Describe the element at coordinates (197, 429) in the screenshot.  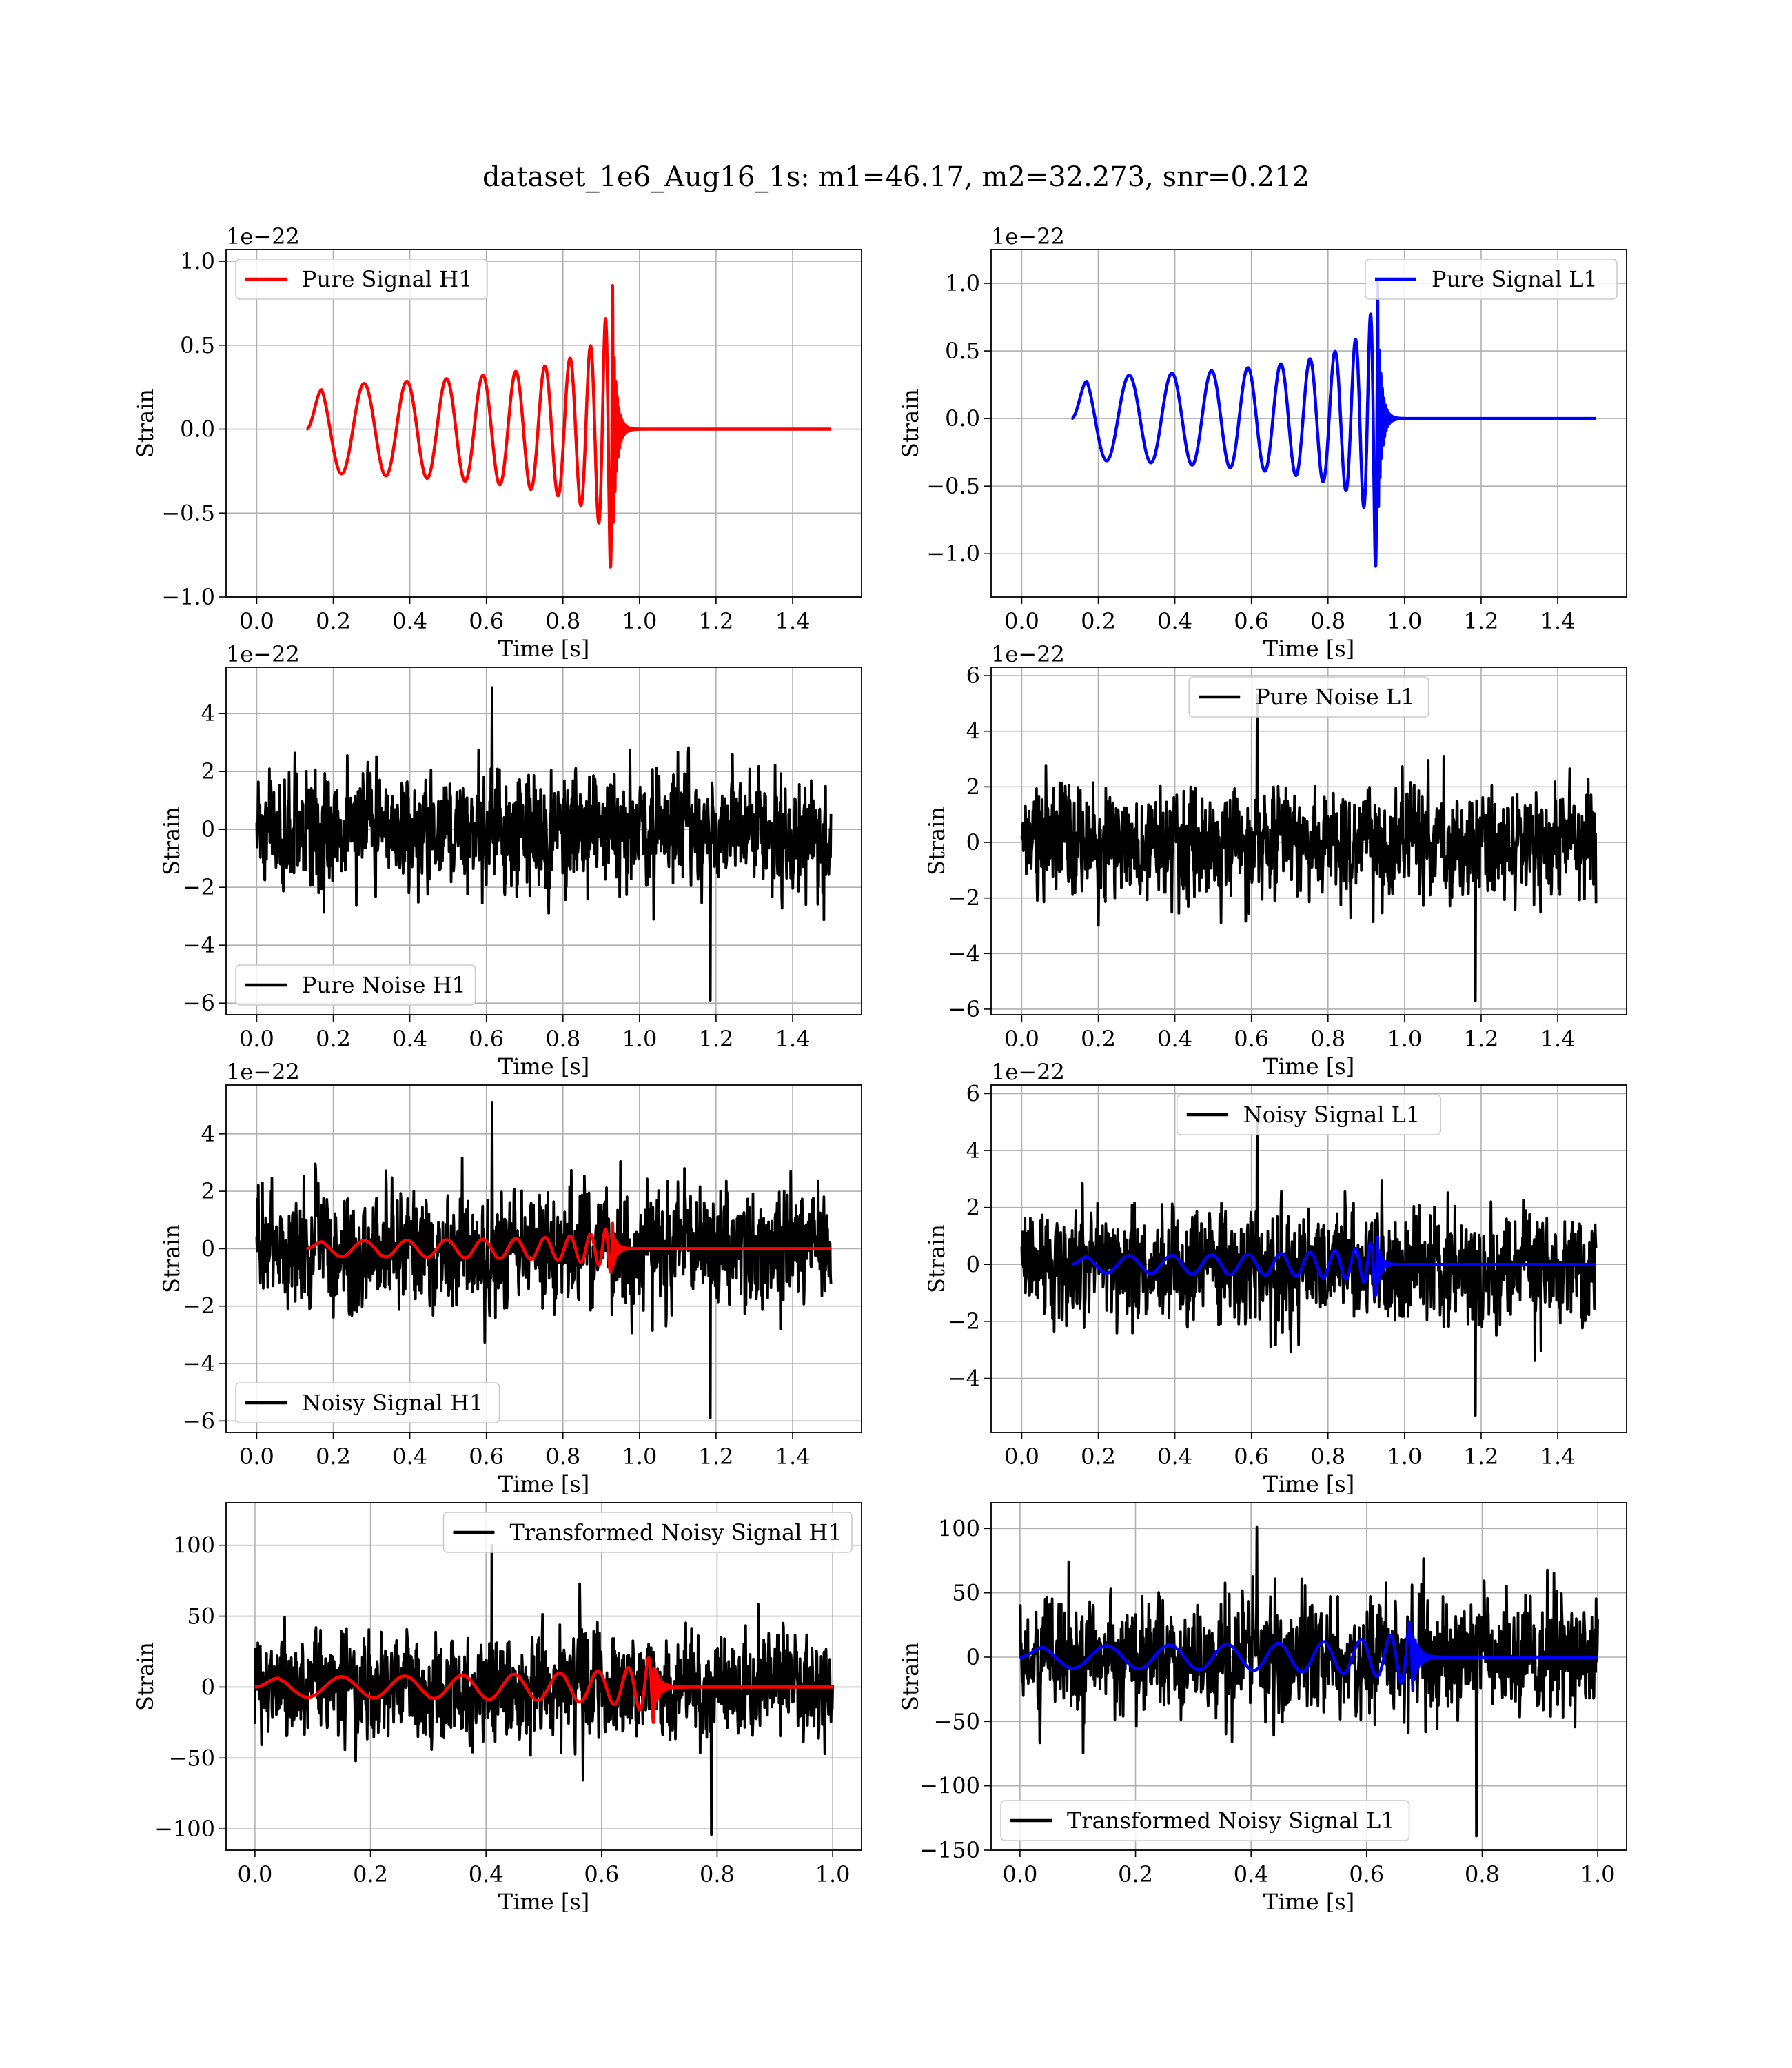
I see `y-tick-label: 0.0` at that location.